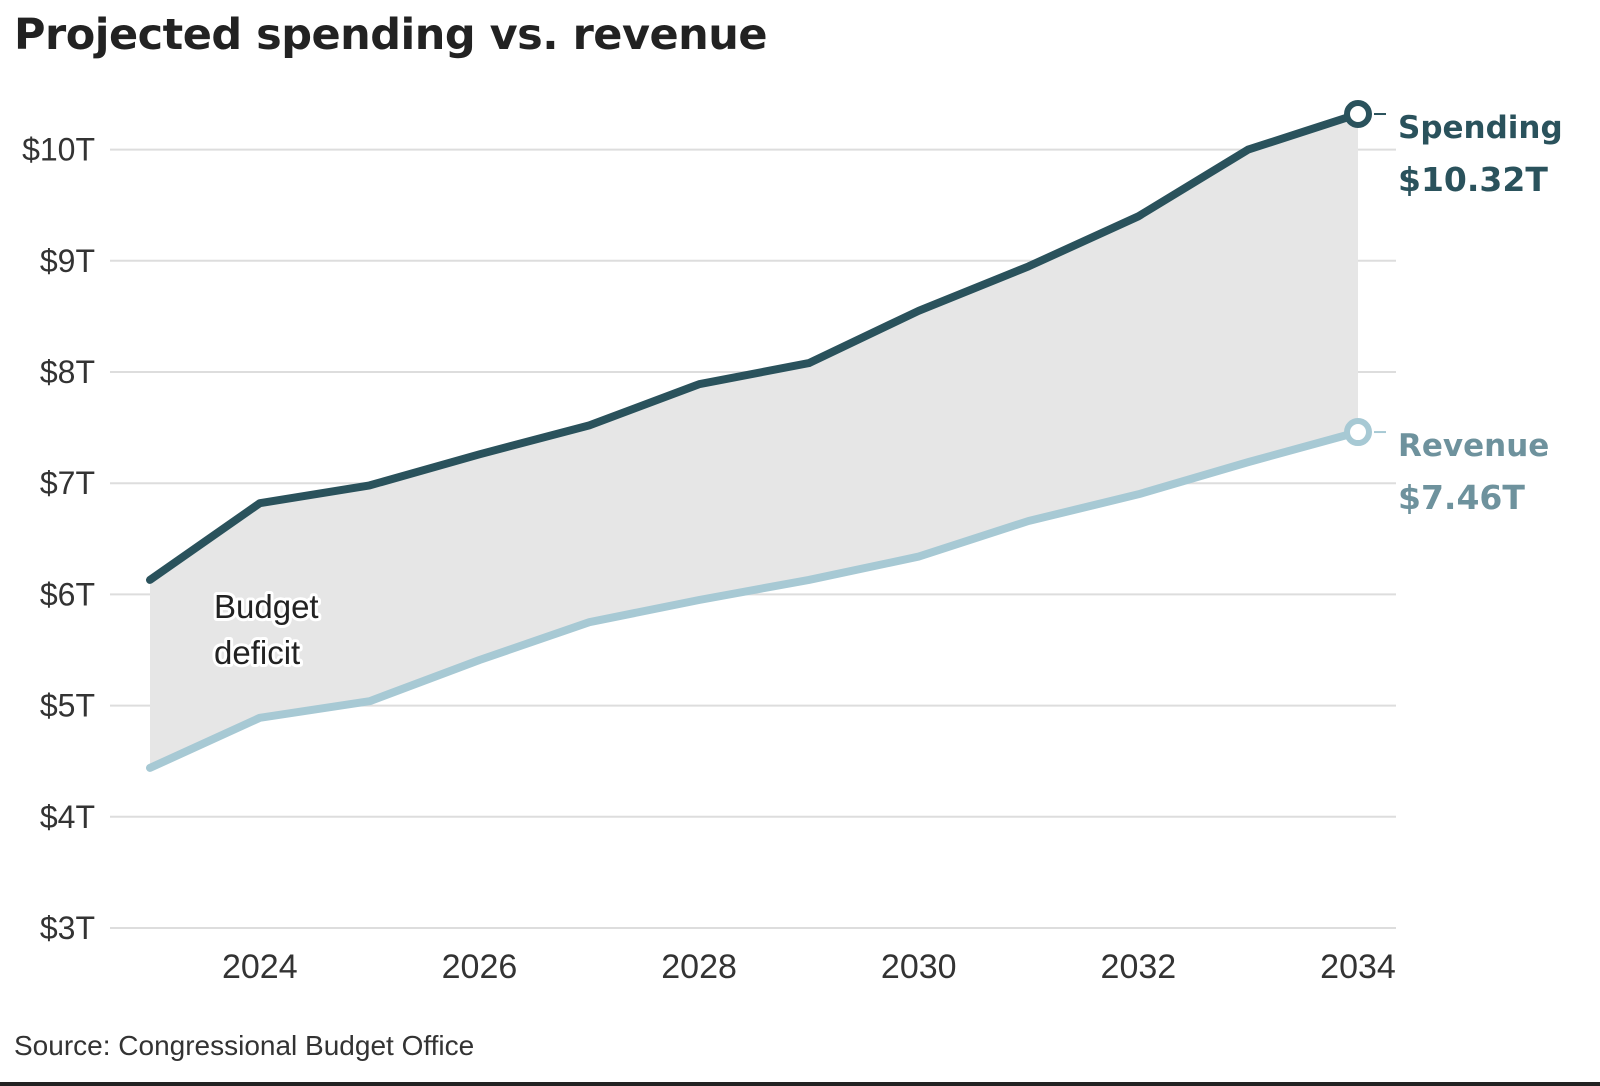 The width and height of the screenshot is (1600, 1086). Describe the element at coordinates (800, 1084) in the screenshot. I see `bottom-divider` at that location.